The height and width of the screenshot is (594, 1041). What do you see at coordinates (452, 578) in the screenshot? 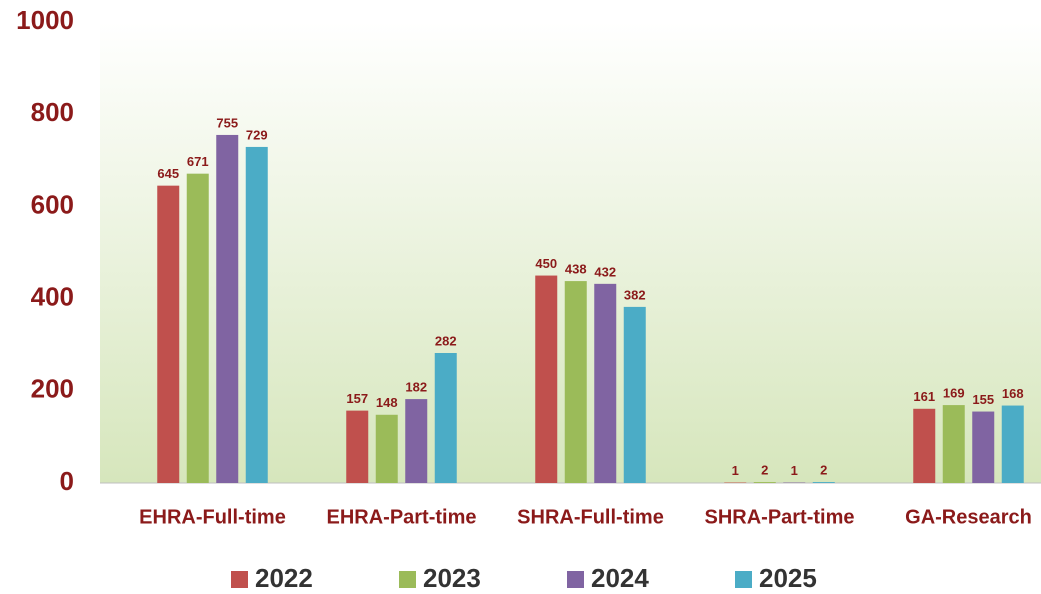
I see `legend-label: 2023` at bounding box center [452, 578].